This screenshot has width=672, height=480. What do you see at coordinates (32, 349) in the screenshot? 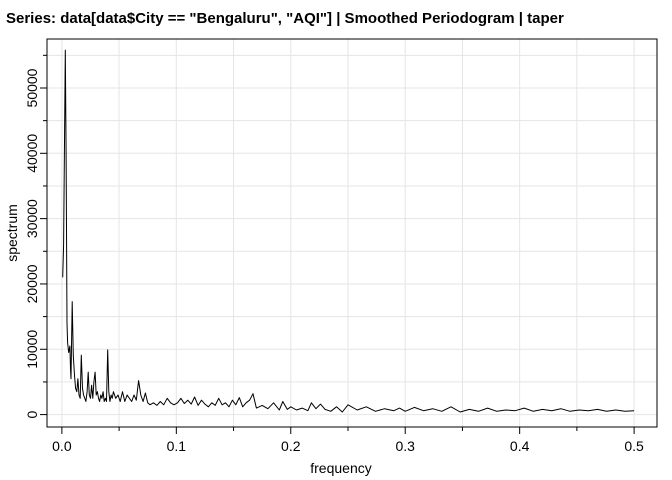
I see `y-tick-label: 10000` at bounding box center [32, 349].